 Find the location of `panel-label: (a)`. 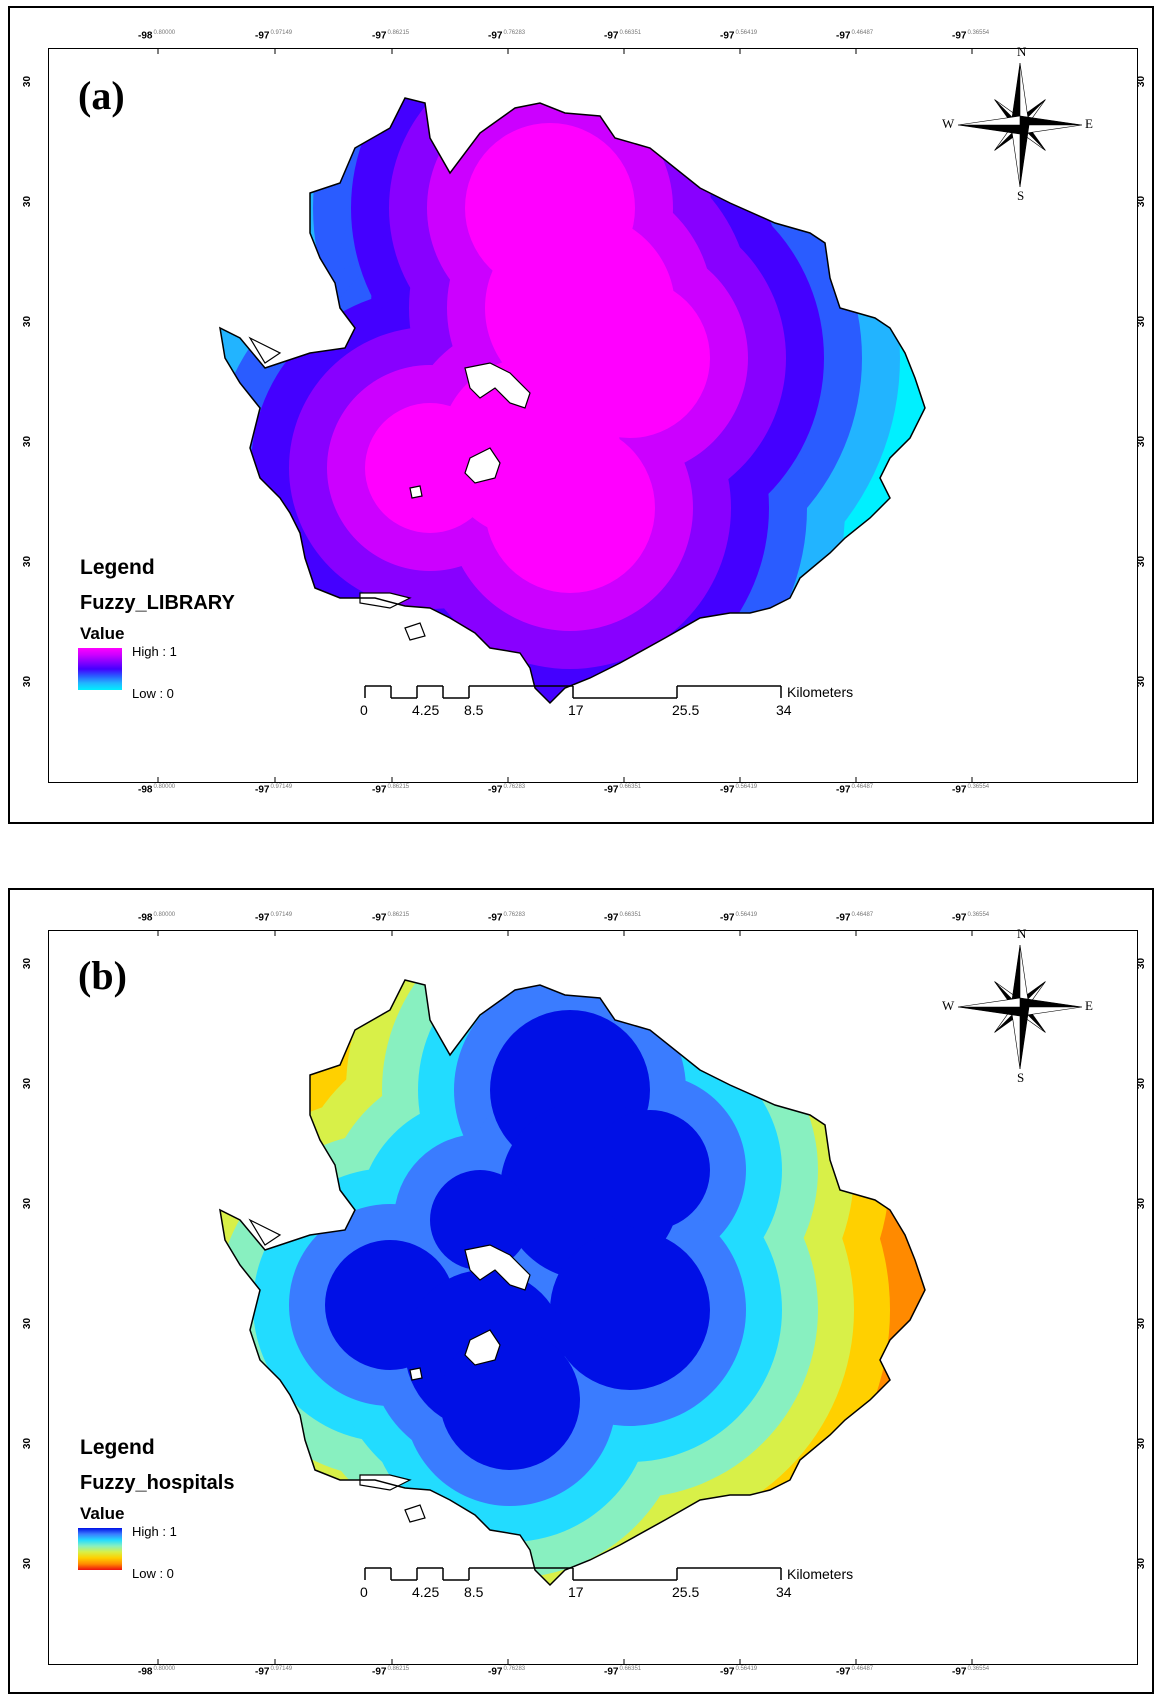

panel-label: (a) is located at coordinates (101, 95).